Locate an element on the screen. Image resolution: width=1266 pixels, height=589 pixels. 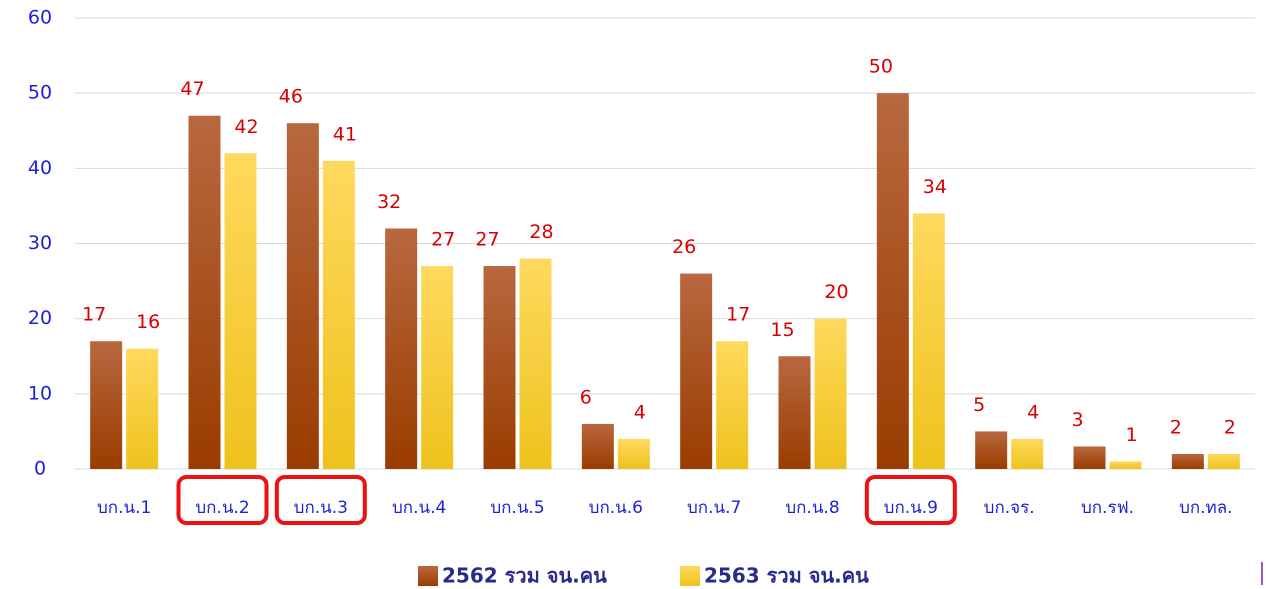
legend-label: 2563 รวม จน.คน is located at coordinates (786, 576).